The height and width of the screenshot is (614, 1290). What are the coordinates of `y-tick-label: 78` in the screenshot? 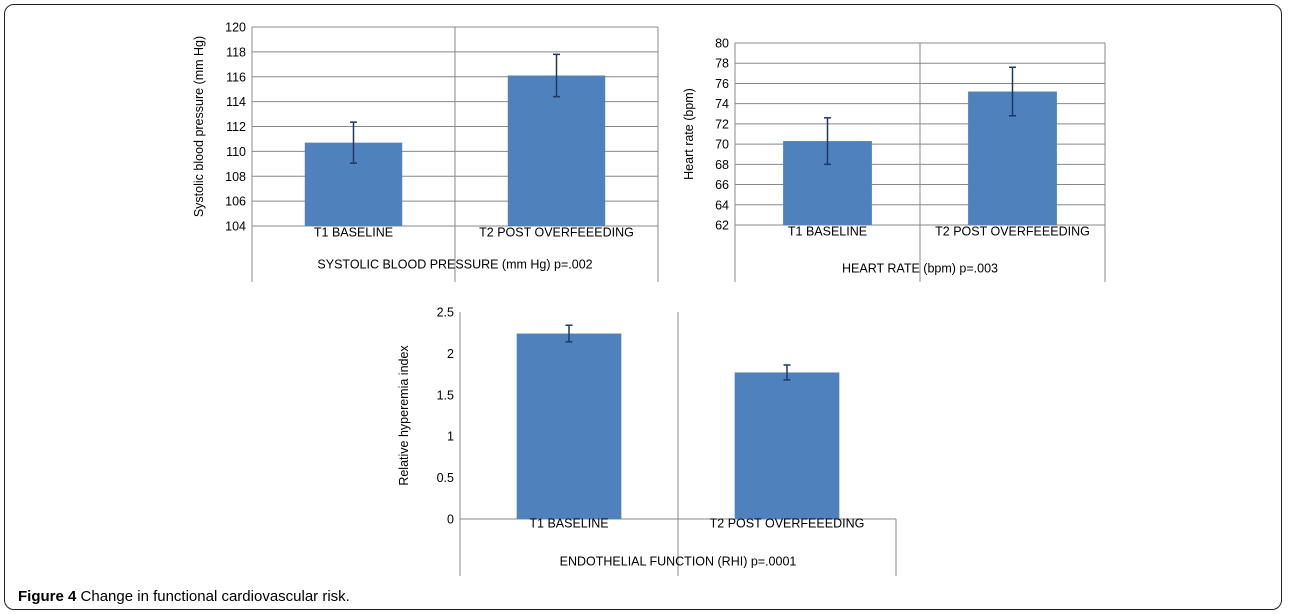 It's located at (722, 64).